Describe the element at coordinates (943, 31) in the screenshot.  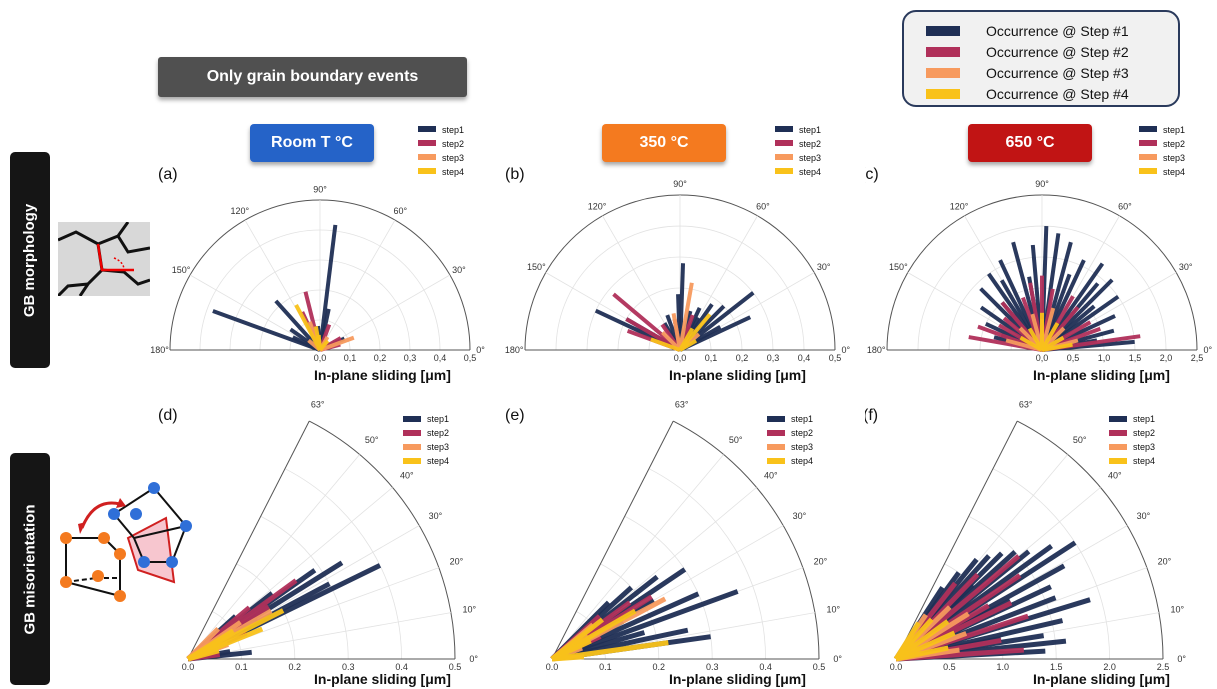
I see `legend-swatch-step1` at that location.